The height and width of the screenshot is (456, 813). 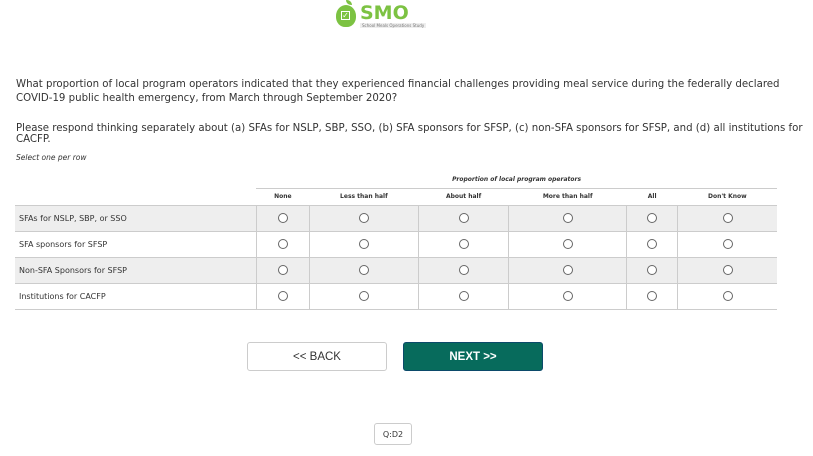 What do you see at coordinates (727, 197) in the screenshot?
I see `column-header: Don't Know` at bounding box center [727, 197].